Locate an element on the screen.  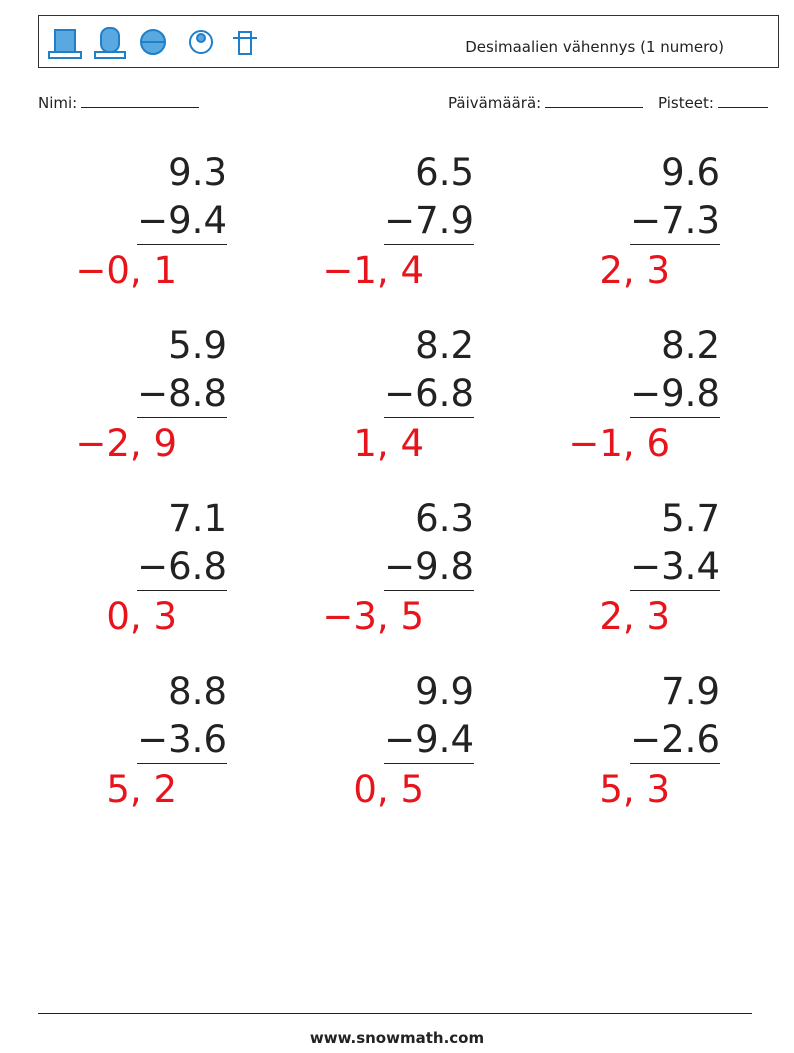
minuend: 9.9 is located at coordinates (444, 691).